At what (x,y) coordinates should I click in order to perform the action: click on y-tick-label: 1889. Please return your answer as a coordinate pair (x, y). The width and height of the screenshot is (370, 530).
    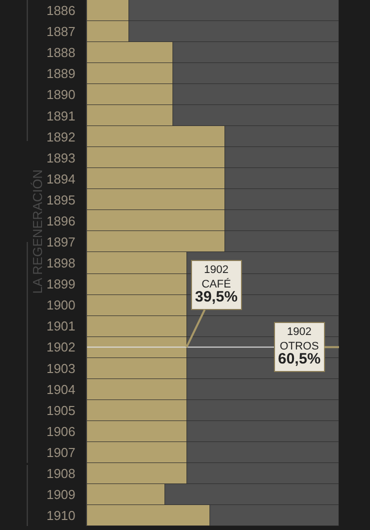
    Looking at the image, I should click on (61, 74).